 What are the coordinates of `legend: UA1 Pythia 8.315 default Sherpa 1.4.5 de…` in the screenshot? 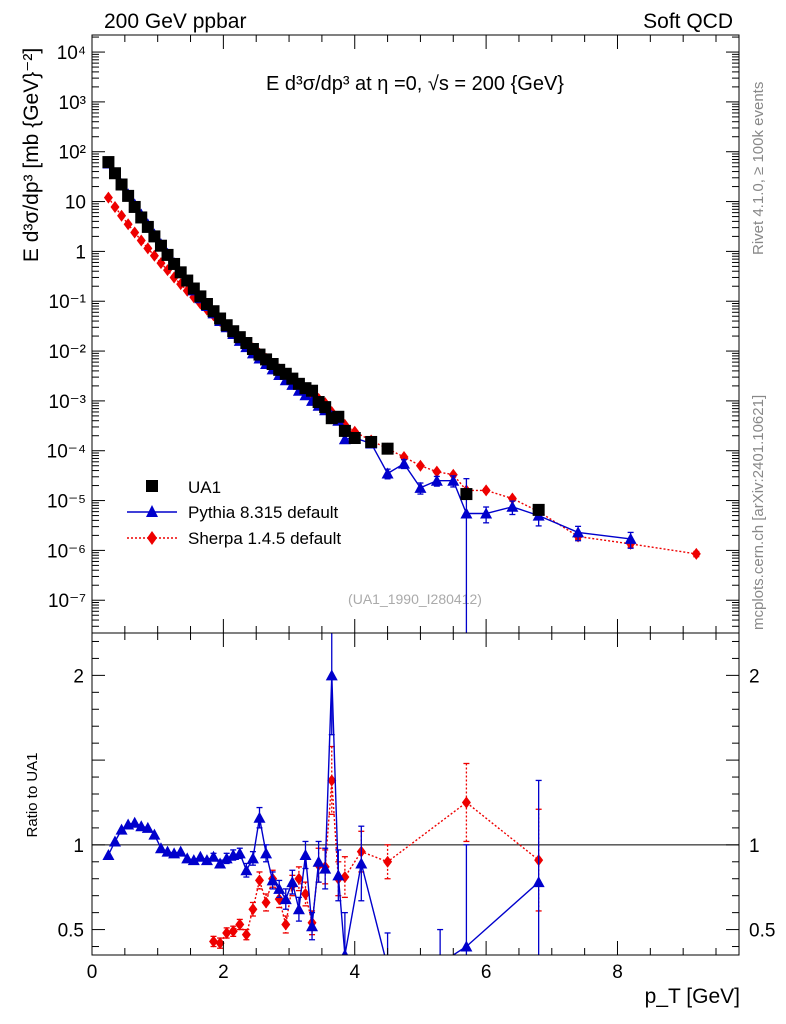 It's located at (234, 513).